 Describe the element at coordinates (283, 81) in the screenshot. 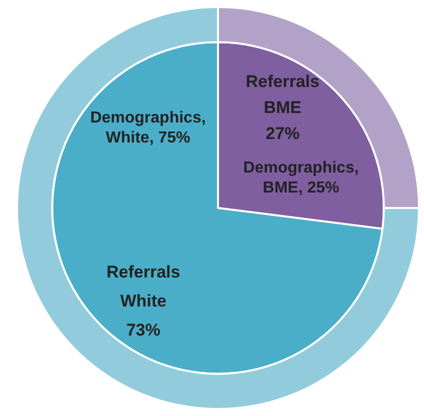

I see `slice-label: Referrals` at that location.